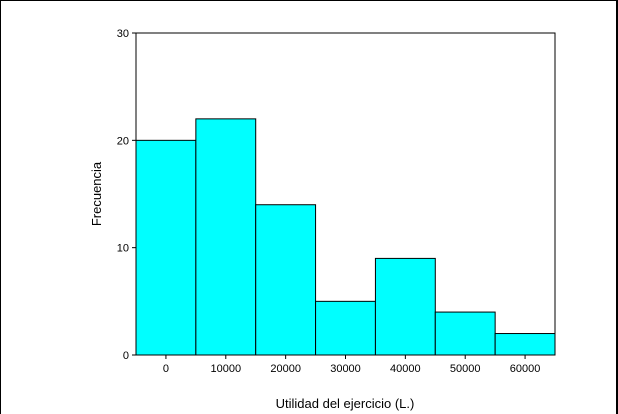 This screenshot has height=414, width=618. I want to click on x-tick-label: 60000, so click(525, 369).